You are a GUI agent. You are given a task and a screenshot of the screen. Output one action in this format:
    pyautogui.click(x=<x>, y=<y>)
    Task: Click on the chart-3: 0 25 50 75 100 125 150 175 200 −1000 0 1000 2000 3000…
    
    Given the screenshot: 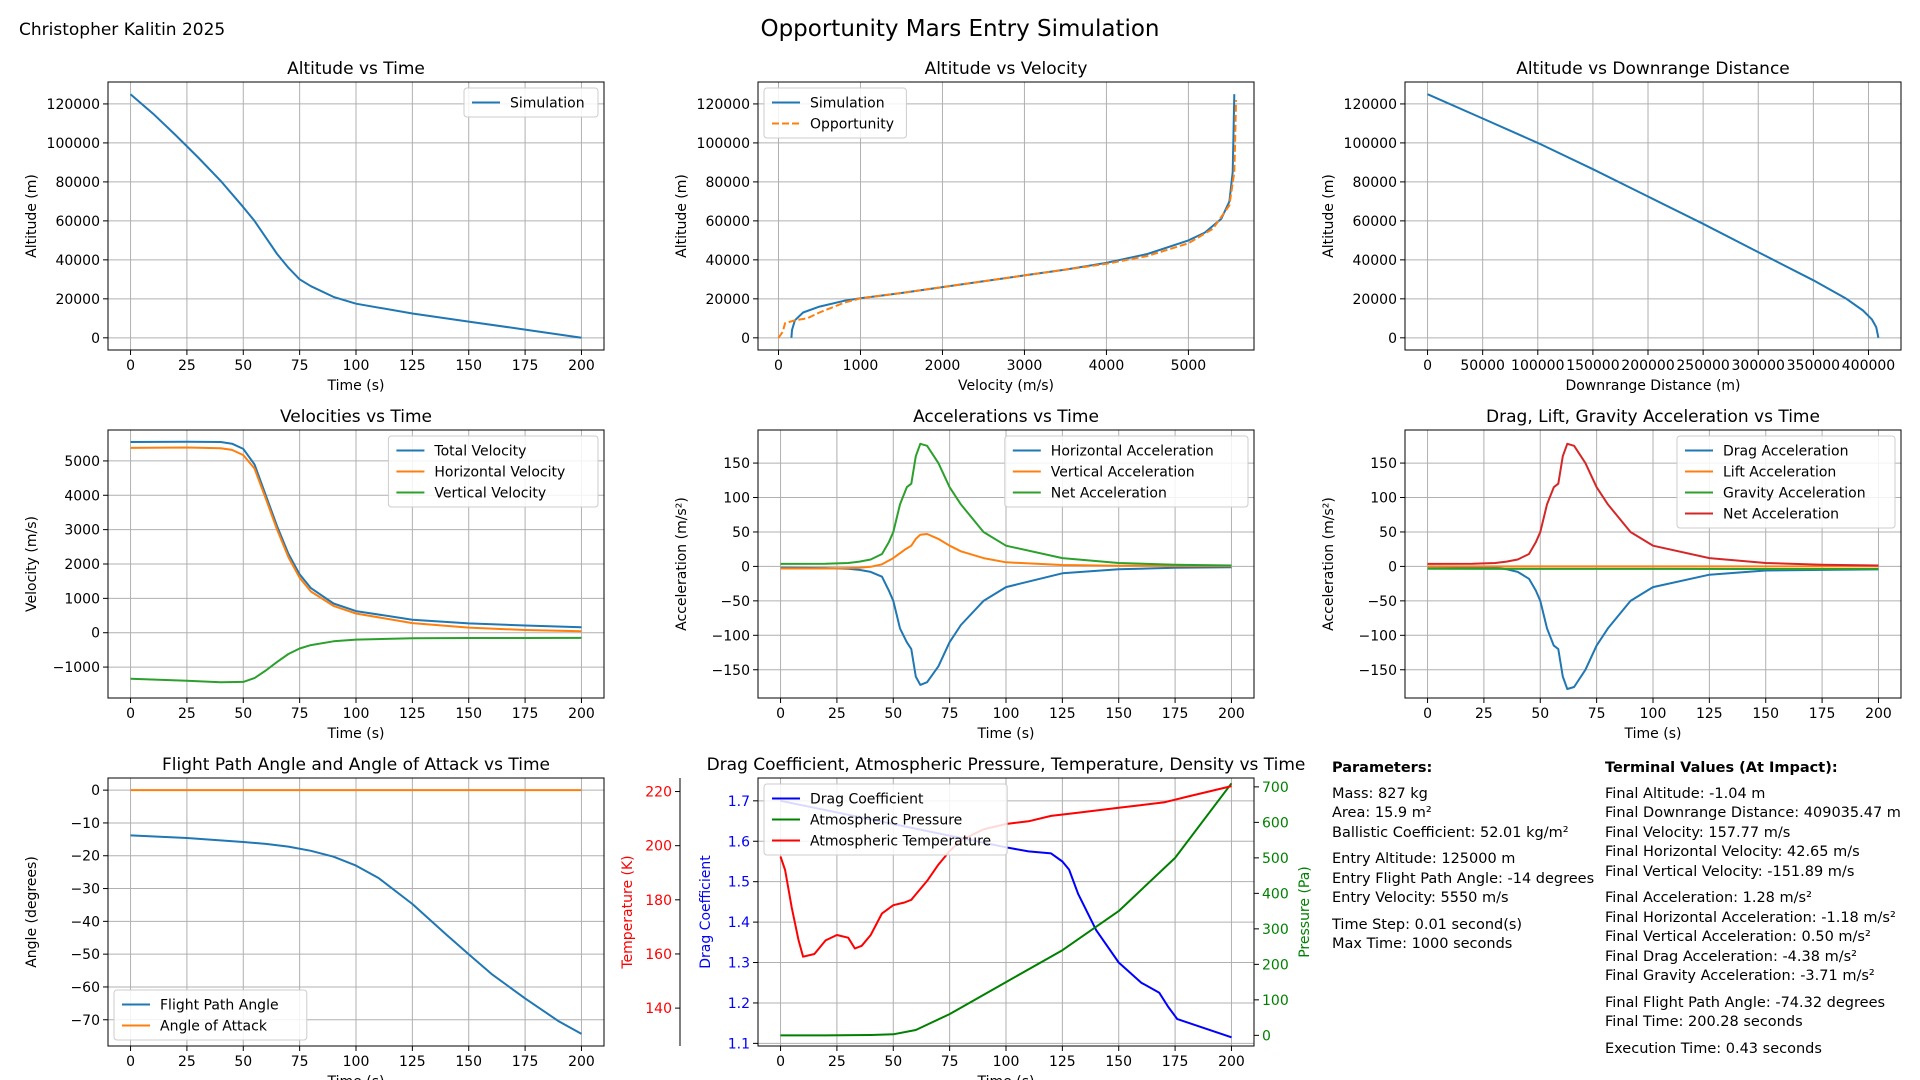 What is the action you would take?
    pyautogui.click(x=314, y=574)
    